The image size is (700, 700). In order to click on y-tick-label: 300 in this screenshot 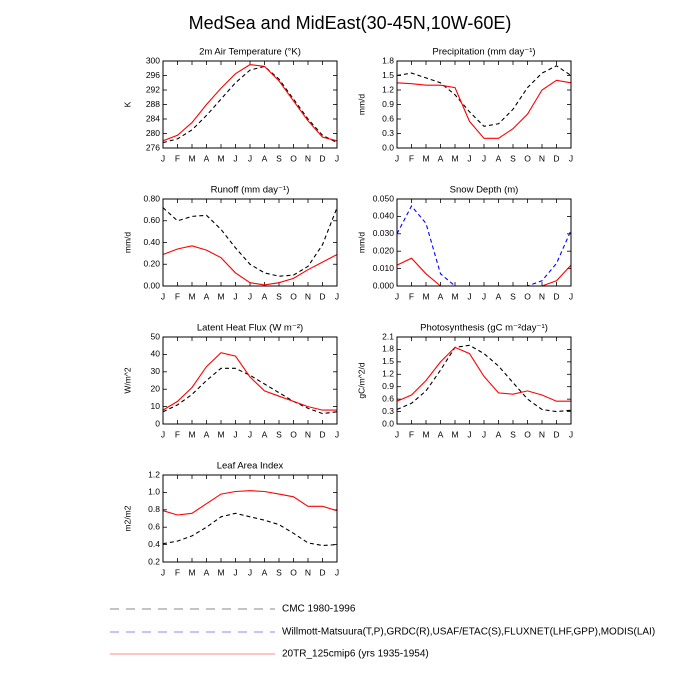, I will do `click(153, 60)`.